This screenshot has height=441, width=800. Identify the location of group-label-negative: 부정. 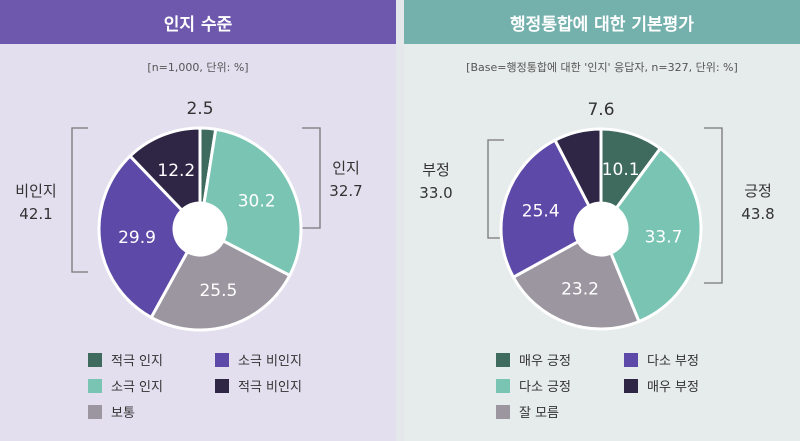
(436, 170).